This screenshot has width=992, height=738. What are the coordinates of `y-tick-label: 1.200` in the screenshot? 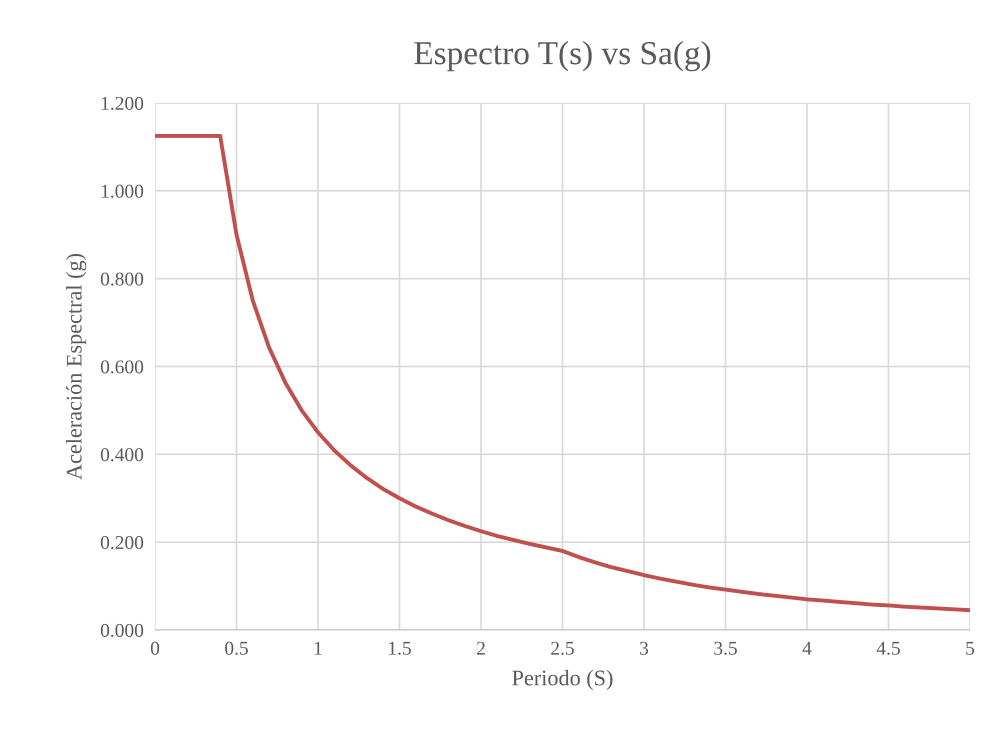 It's located at (123, 103).